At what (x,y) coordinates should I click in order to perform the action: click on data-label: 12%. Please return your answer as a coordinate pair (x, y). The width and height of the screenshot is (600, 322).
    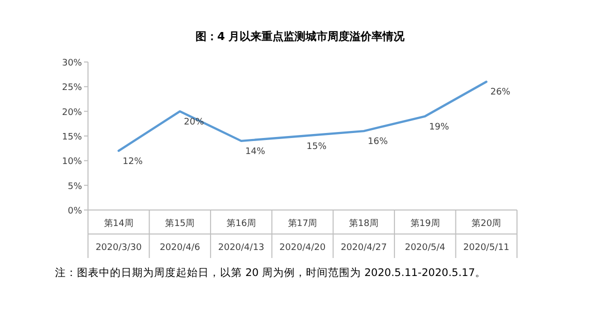
    Looking at the image, I should click on (133, 161).